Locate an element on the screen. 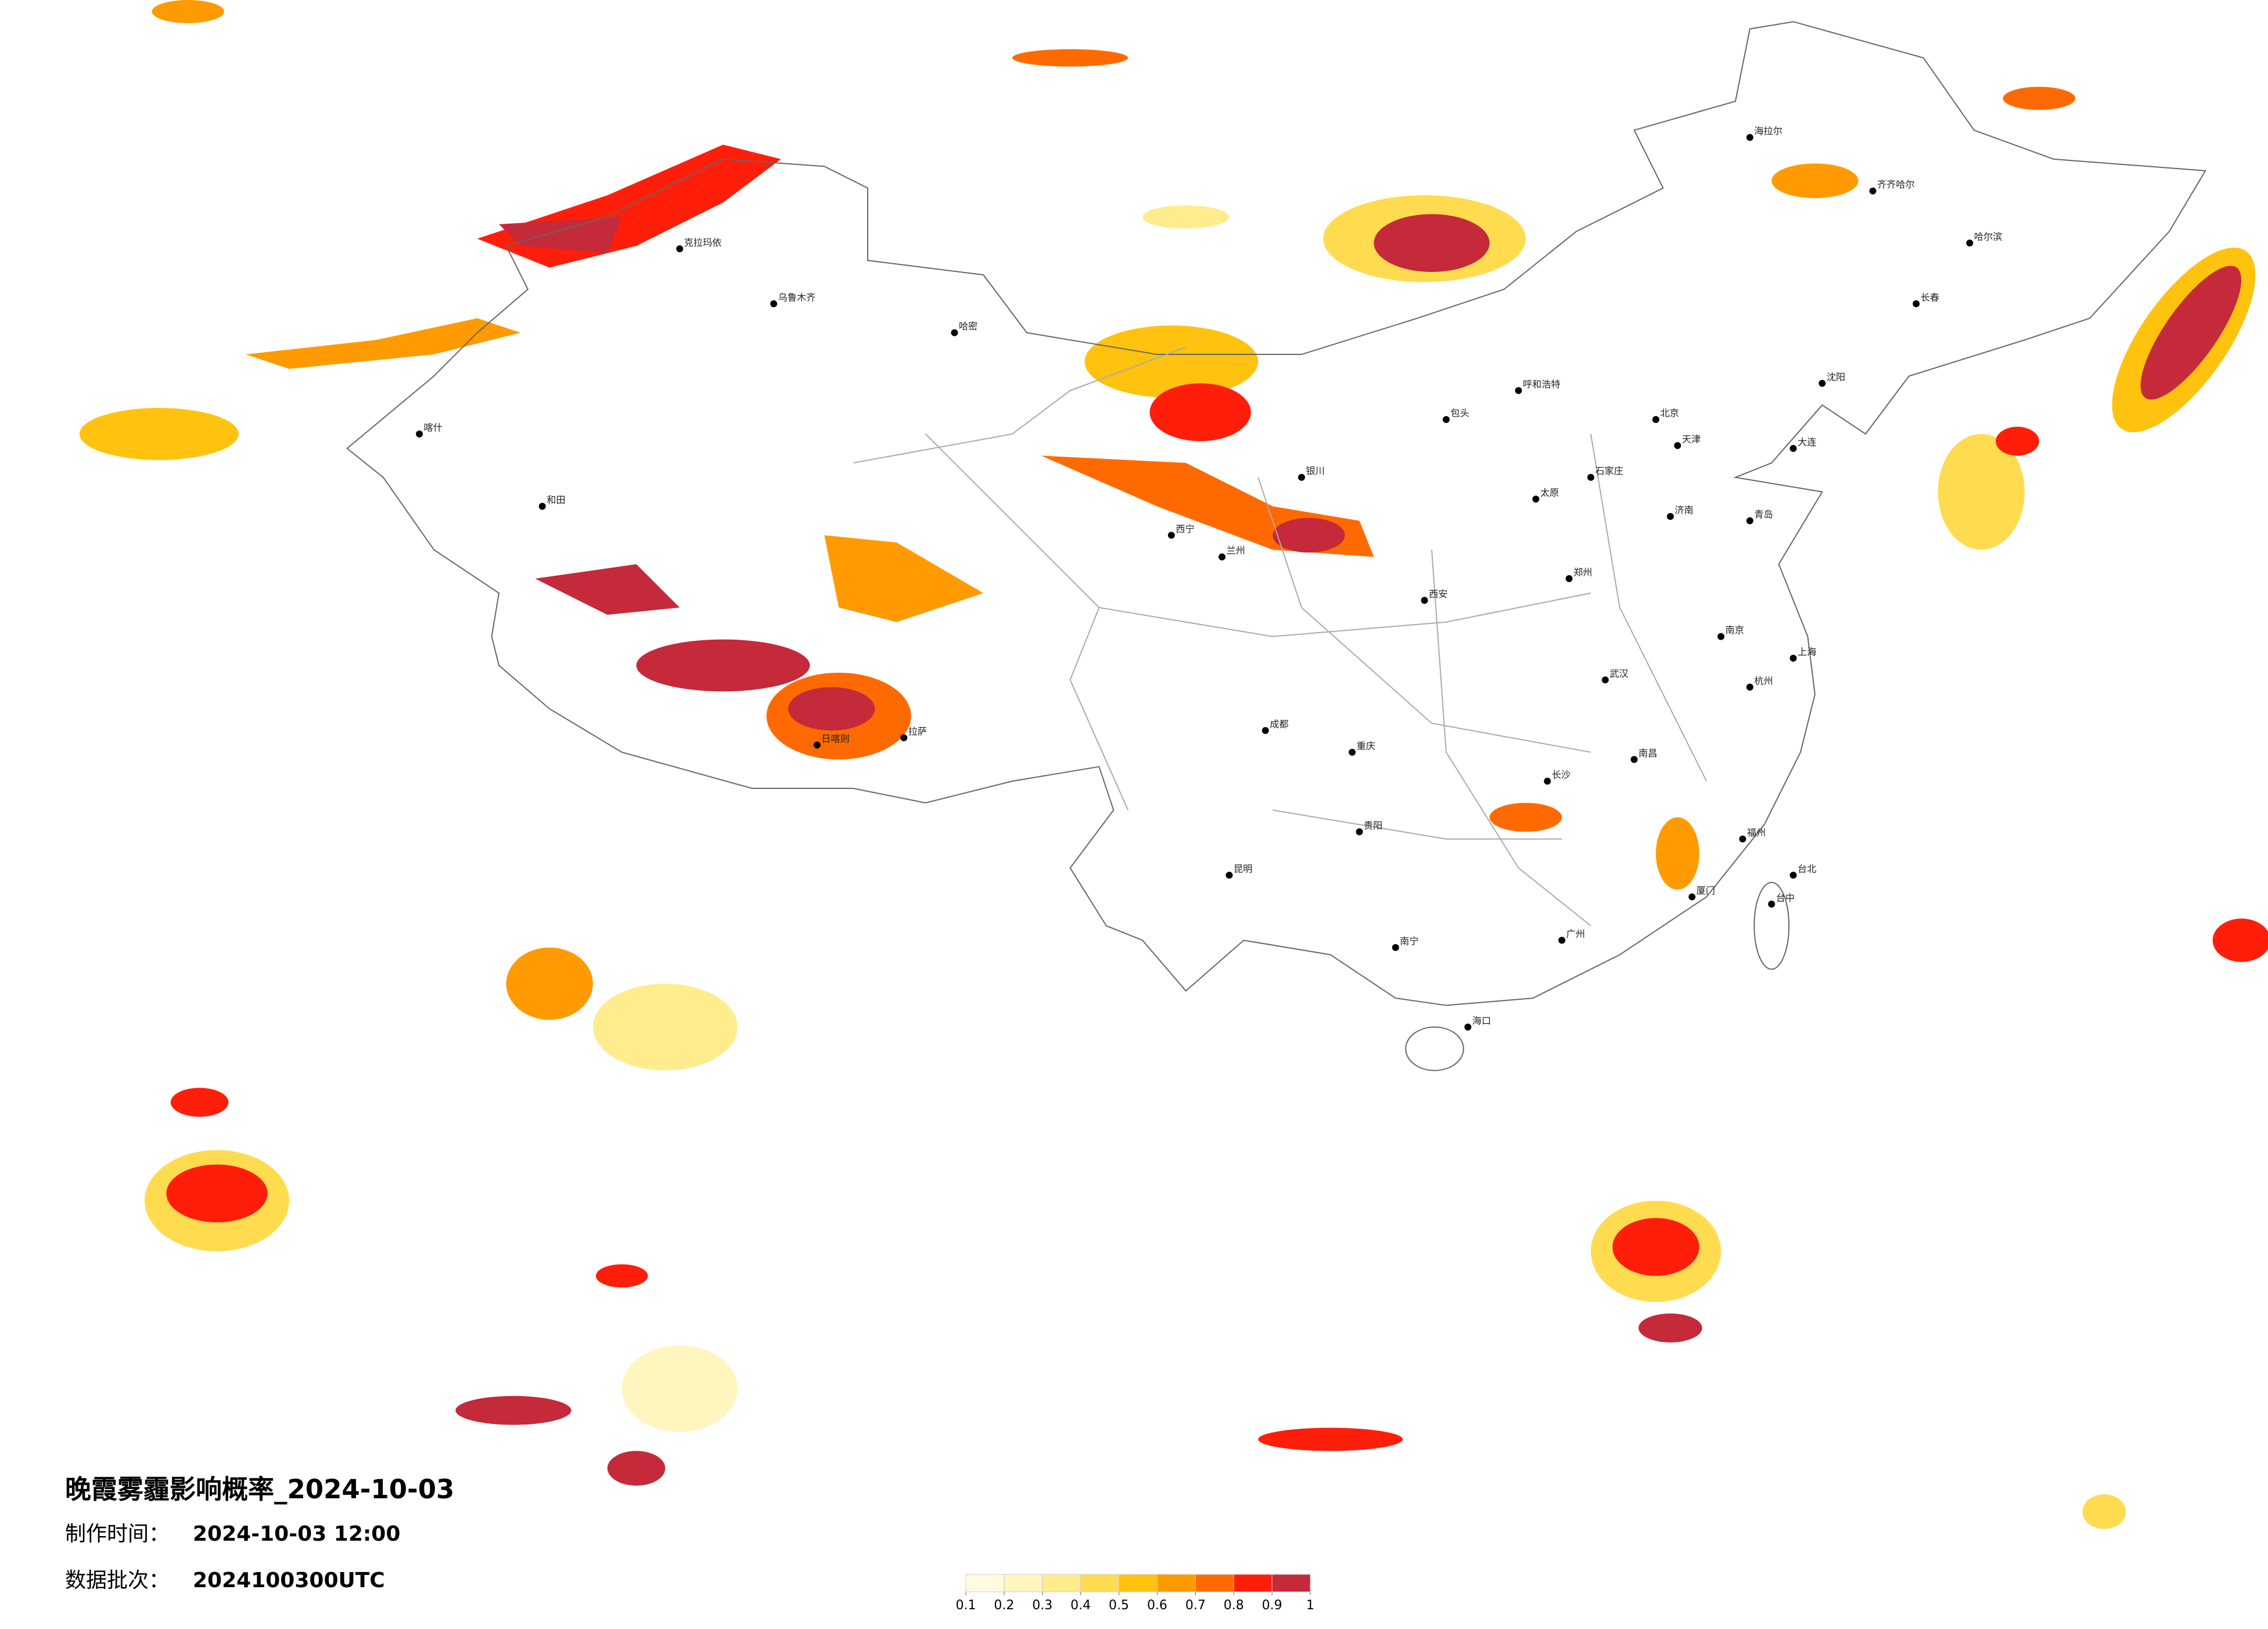 This screenshot has width=2268, height=1629. city-label: 长春 is located at coordinates (1930, 297).